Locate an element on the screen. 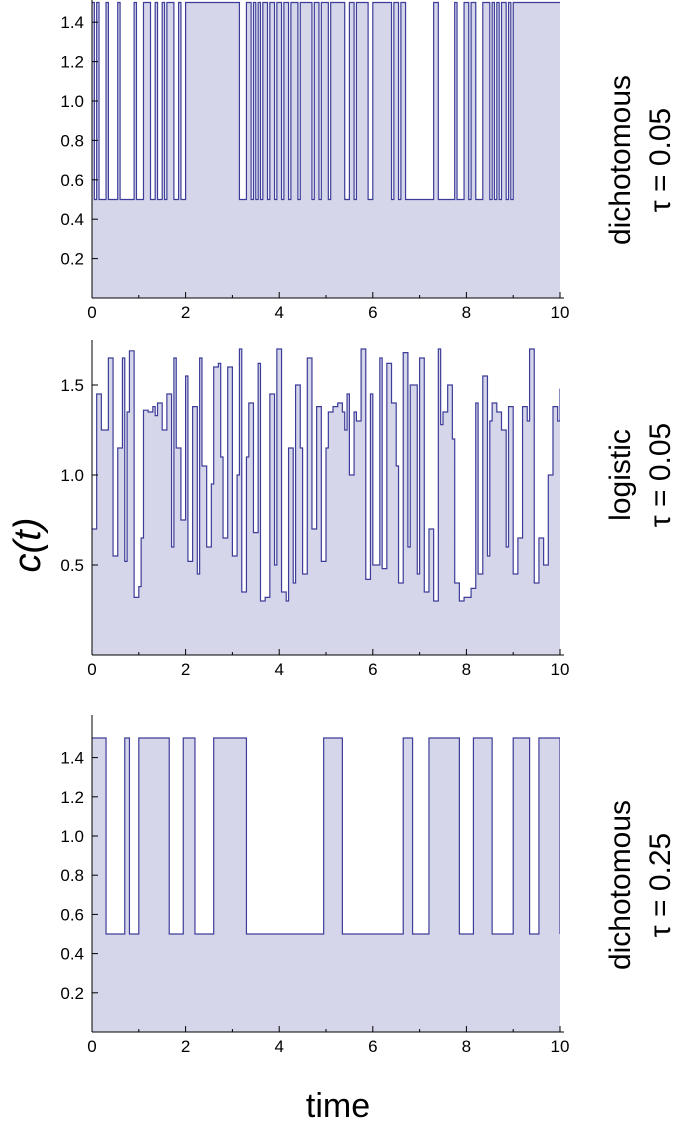 Image resolution: width=685 pixels, height=1123 pixels. panel-label: dichotomous τ = 0.05 is located at coordinates (640, 160).